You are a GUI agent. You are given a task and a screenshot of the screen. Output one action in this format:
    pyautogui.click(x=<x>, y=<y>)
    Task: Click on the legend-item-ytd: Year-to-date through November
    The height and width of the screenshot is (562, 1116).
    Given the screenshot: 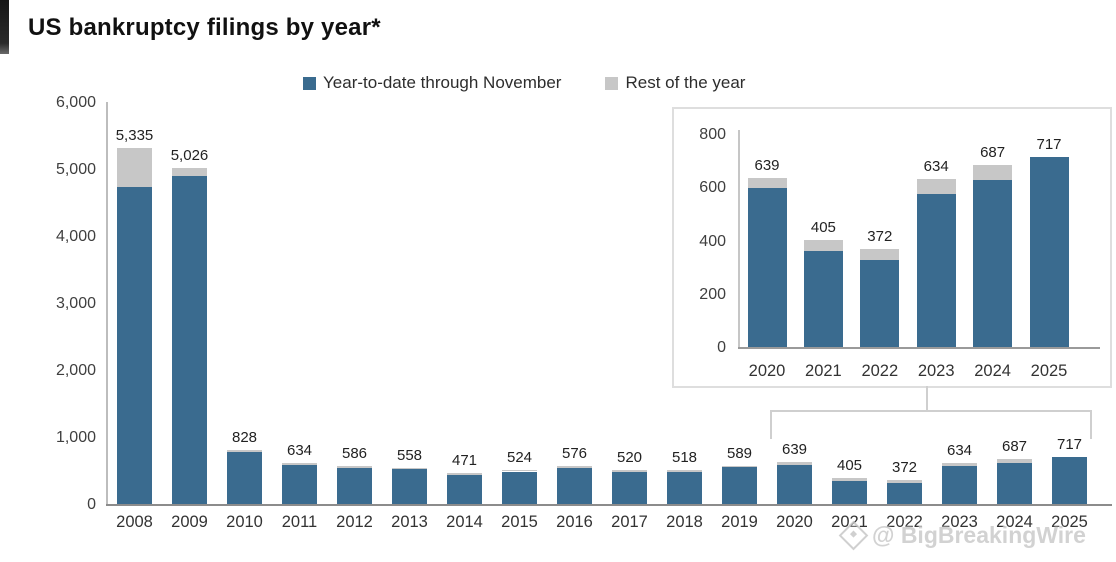 What is the action you would take?
    pyautogui.click(x=432, y=83)
    